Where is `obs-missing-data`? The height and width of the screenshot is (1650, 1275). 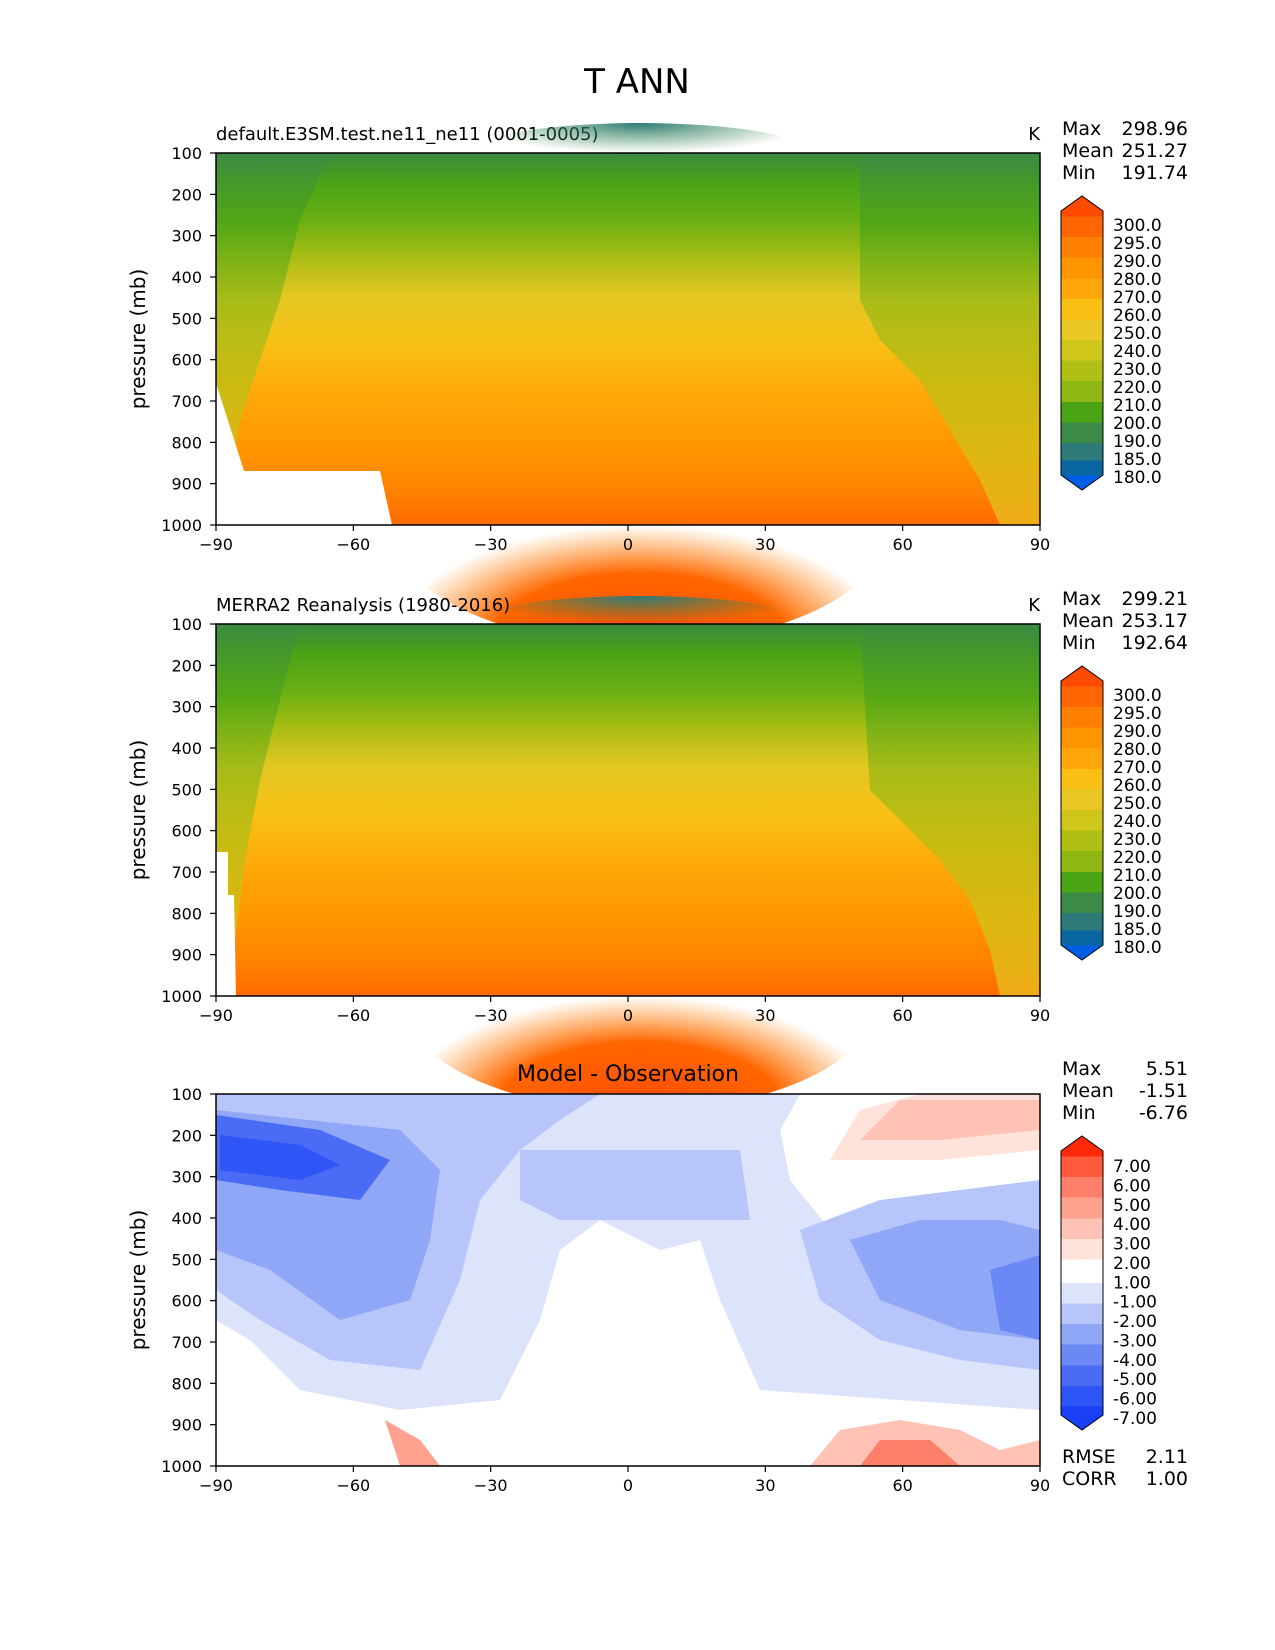
obs-missing-data is located at coordinates (226, 924).